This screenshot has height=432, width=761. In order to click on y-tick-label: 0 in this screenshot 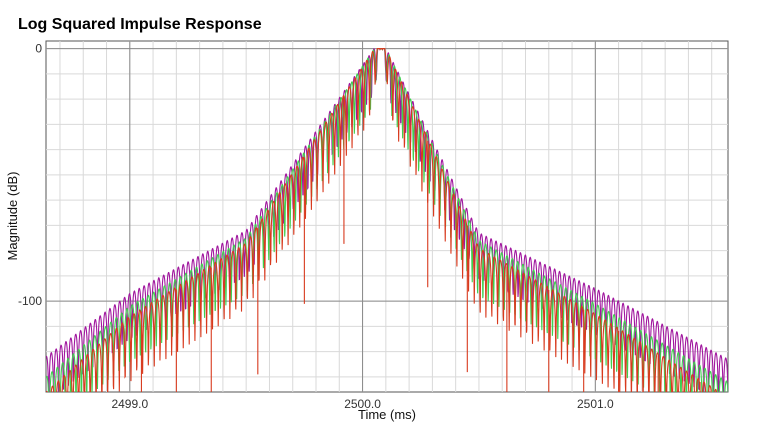, I will do `click(38, 49)`.